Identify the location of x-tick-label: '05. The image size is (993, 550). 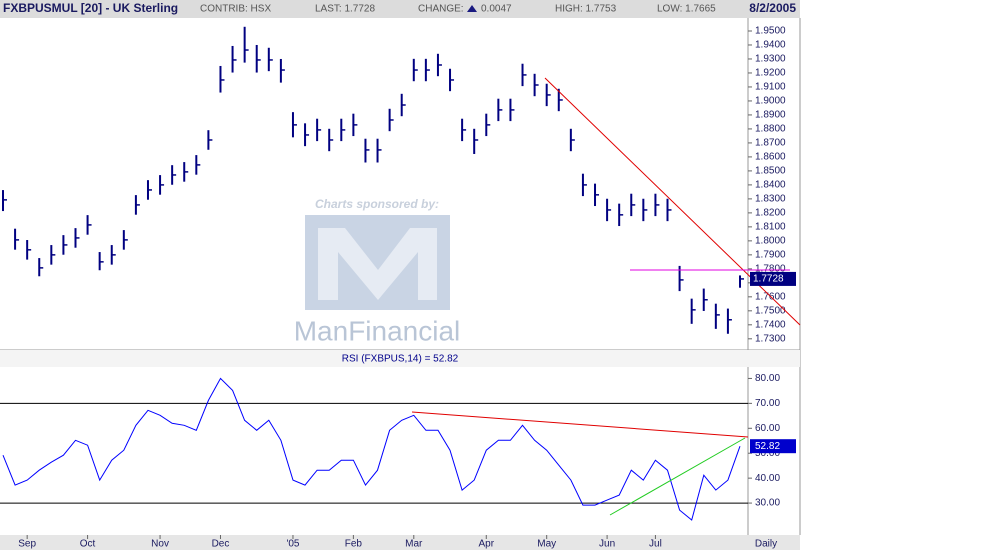
(292, 544).